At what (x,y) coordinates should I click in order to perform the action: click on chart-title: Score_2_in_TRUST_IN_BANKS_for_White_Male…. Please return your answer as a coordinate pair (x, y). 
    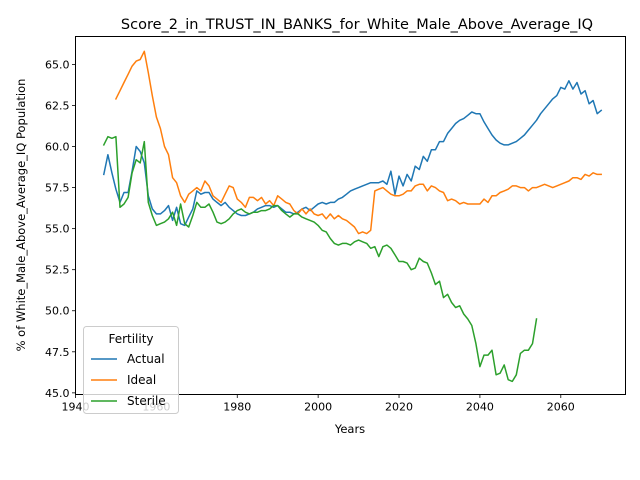
    Looking at the image, I should click on (357, 25).